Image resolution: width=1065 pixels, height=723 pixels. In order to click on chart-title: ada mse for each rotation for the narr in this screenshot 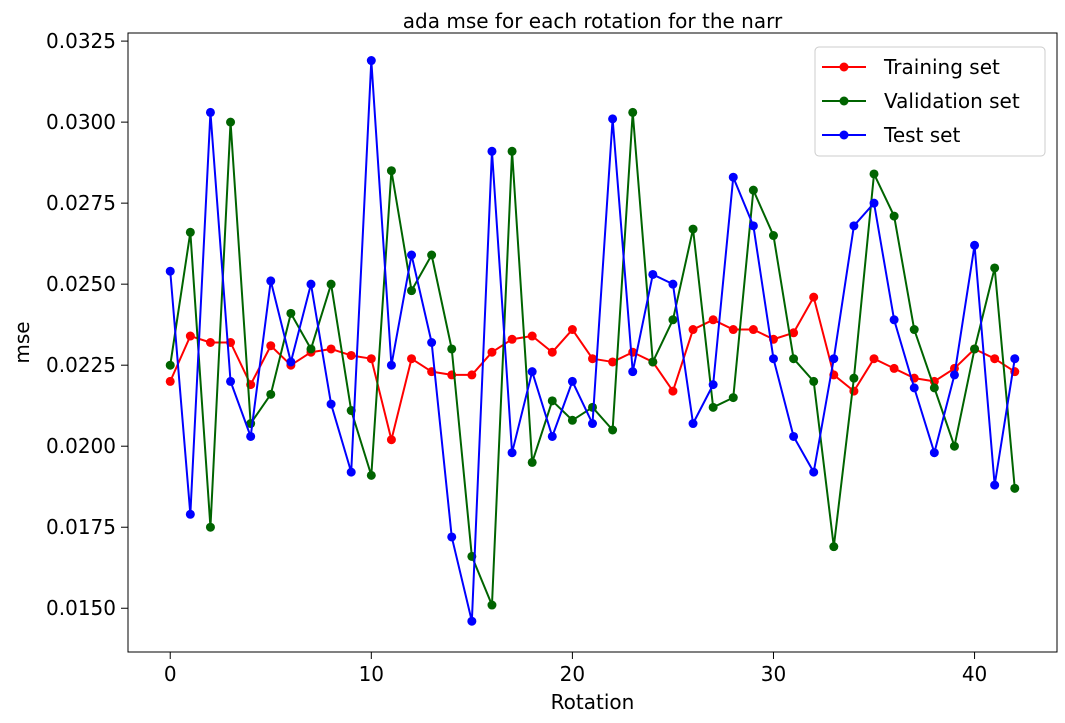, I will do `click(593, 21)`.